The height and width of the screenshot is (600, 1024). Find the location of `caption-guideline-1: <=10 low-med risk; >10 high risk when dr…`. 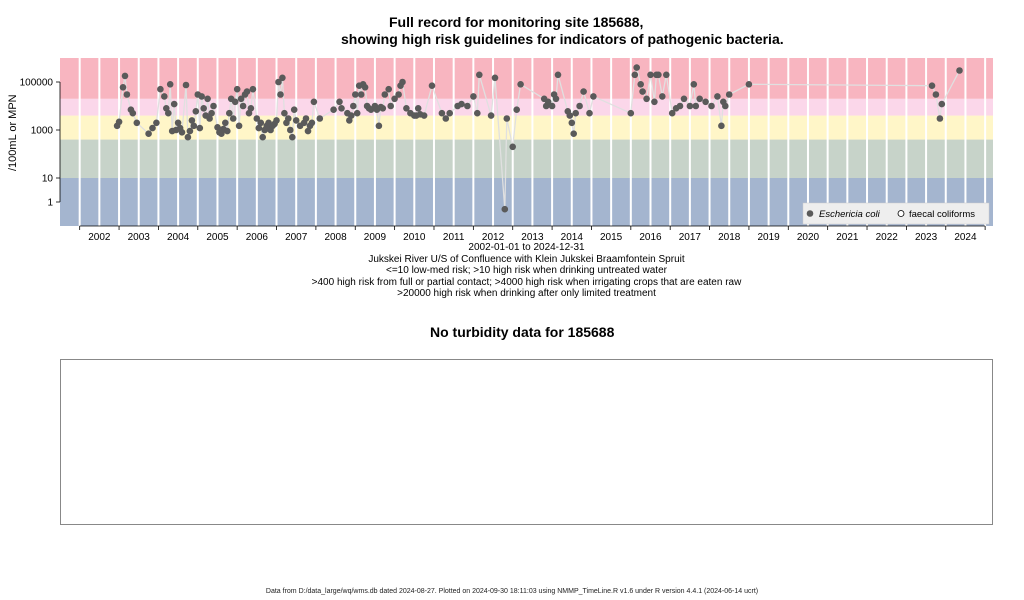

caption-guideline-1: <=10 low-med risk; >10 high risk when dr… is located at coordinates (526, 270).